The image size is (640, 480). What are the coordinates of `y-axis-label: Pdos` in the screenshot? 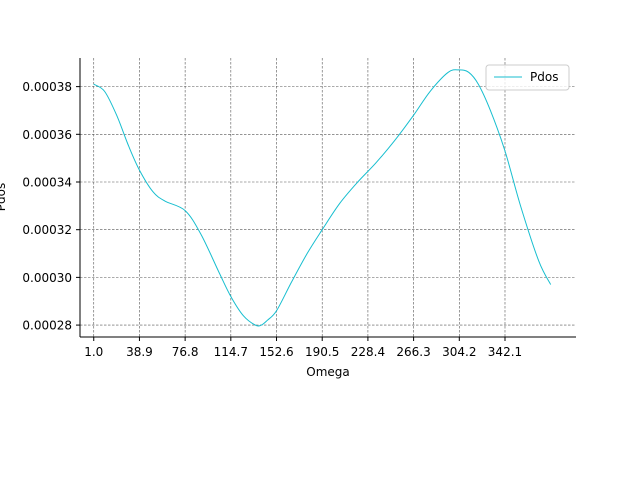 It's located at (4, 197).